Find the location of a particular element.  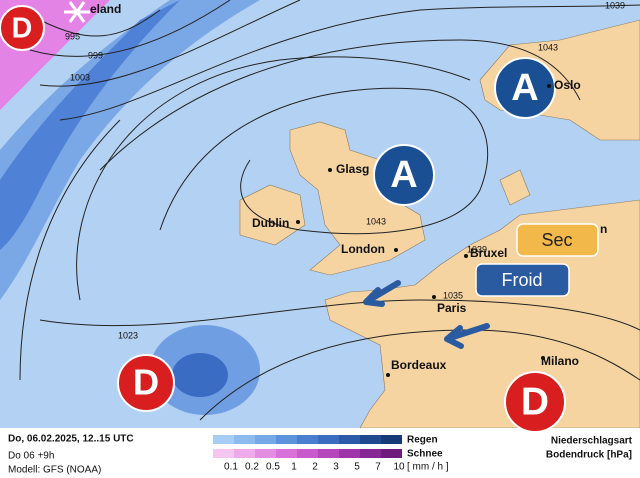

isobar-label: 1035 is located at coordinates (453, 295).